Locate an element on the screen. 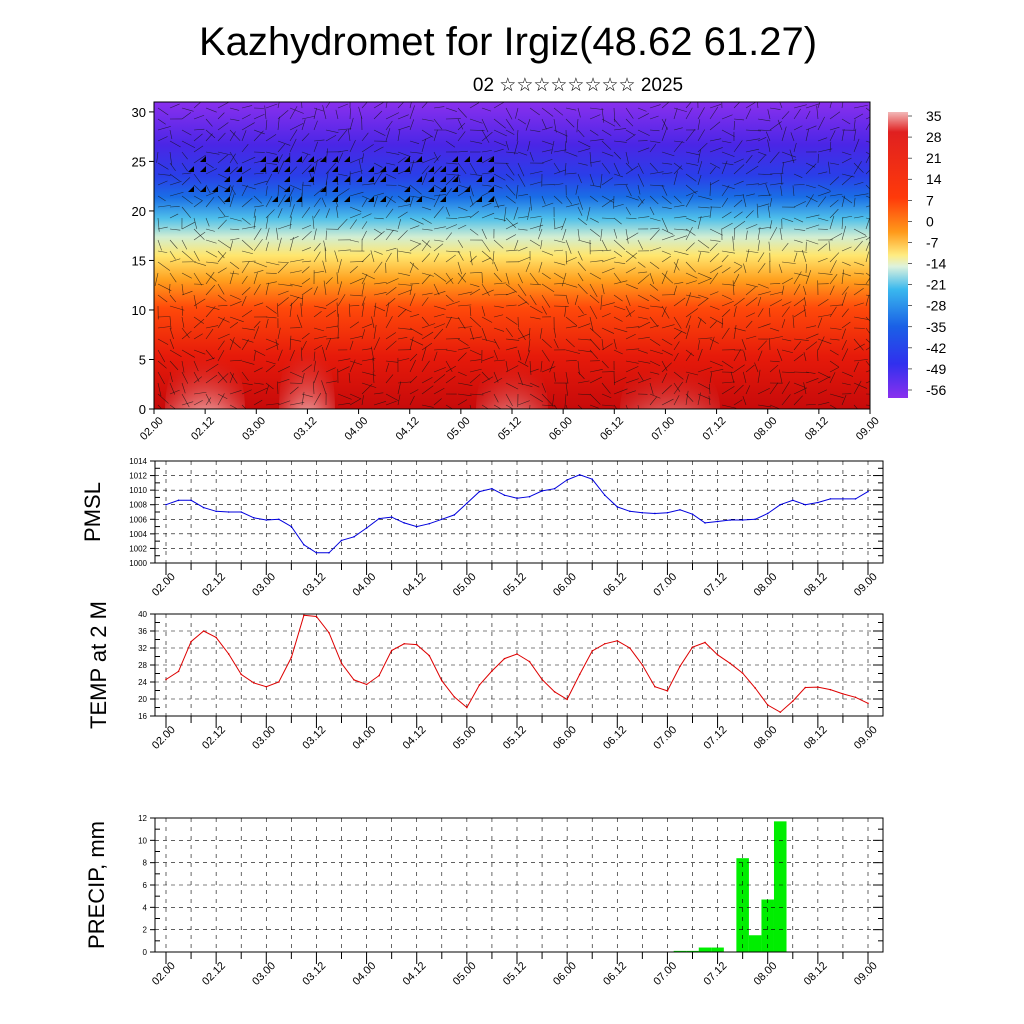  y-tick-label: 16 is located at coordinates (142, 716).